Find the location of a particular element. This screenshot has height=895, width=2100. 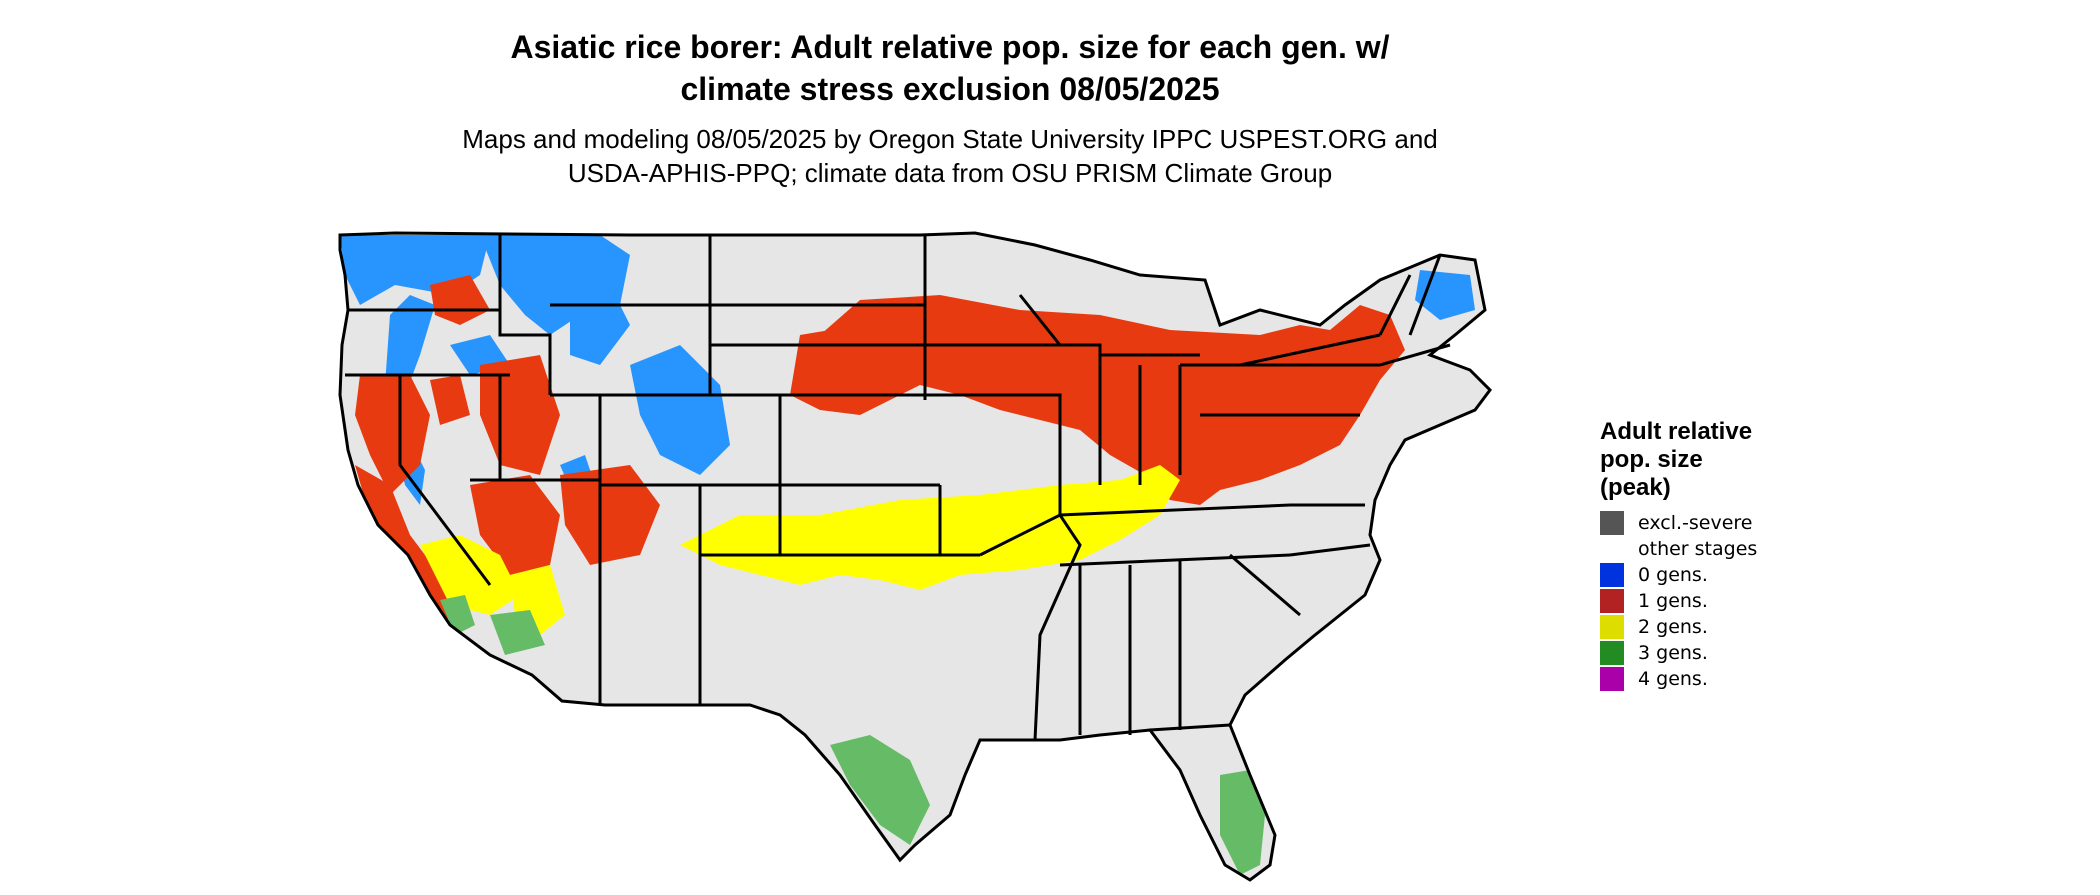

state-line-pa-ny is located at coordinates (1280, 375).